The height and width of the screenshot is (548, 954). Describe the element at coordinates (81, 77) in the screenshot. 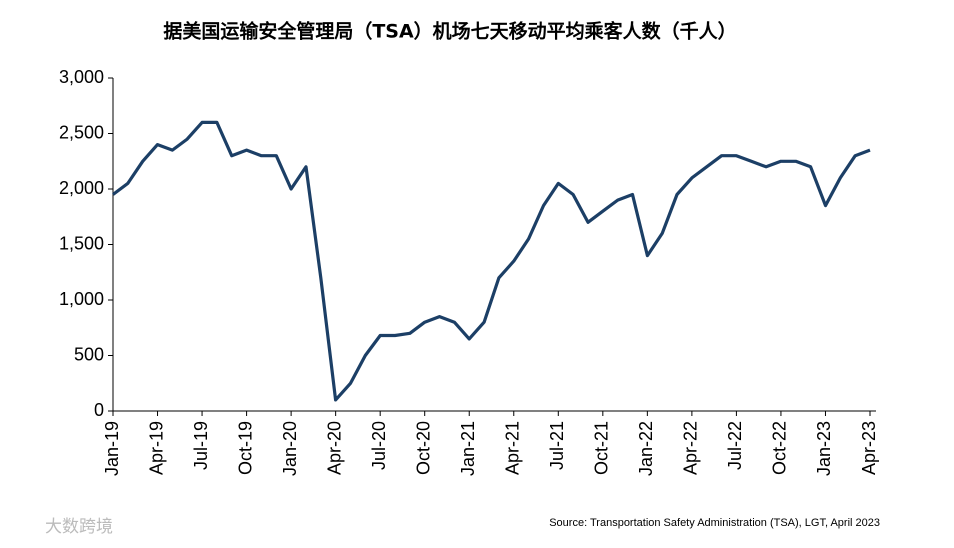

I see `y-tick-label: 3,000` at that location.